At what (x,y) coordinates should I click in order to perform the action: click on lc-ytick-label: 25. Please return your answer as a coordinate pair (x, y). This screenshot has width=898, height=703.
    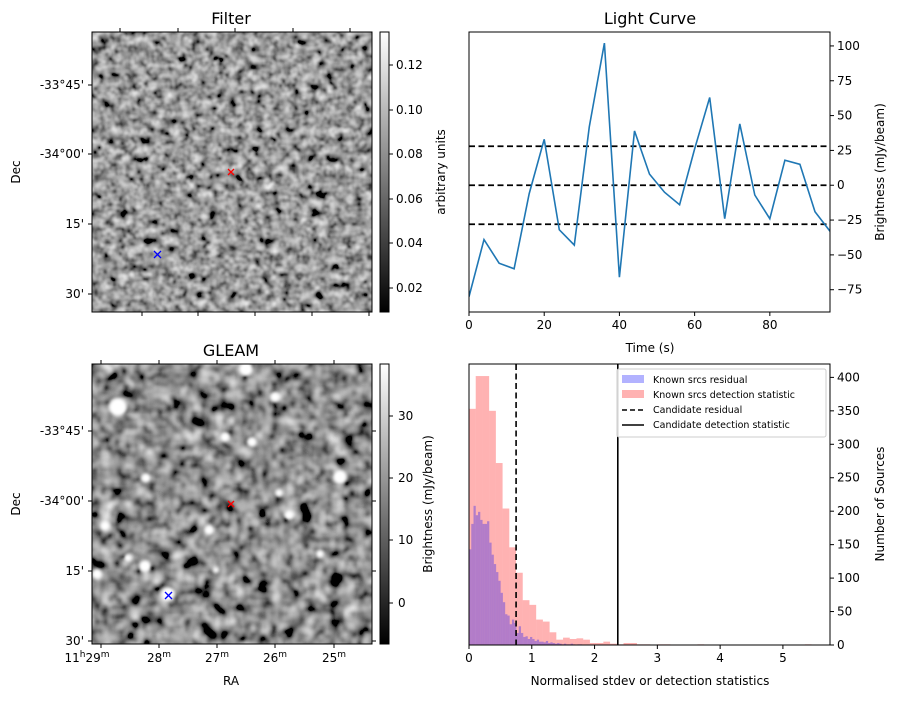
    Looking at the image, I should click on (844, 150).